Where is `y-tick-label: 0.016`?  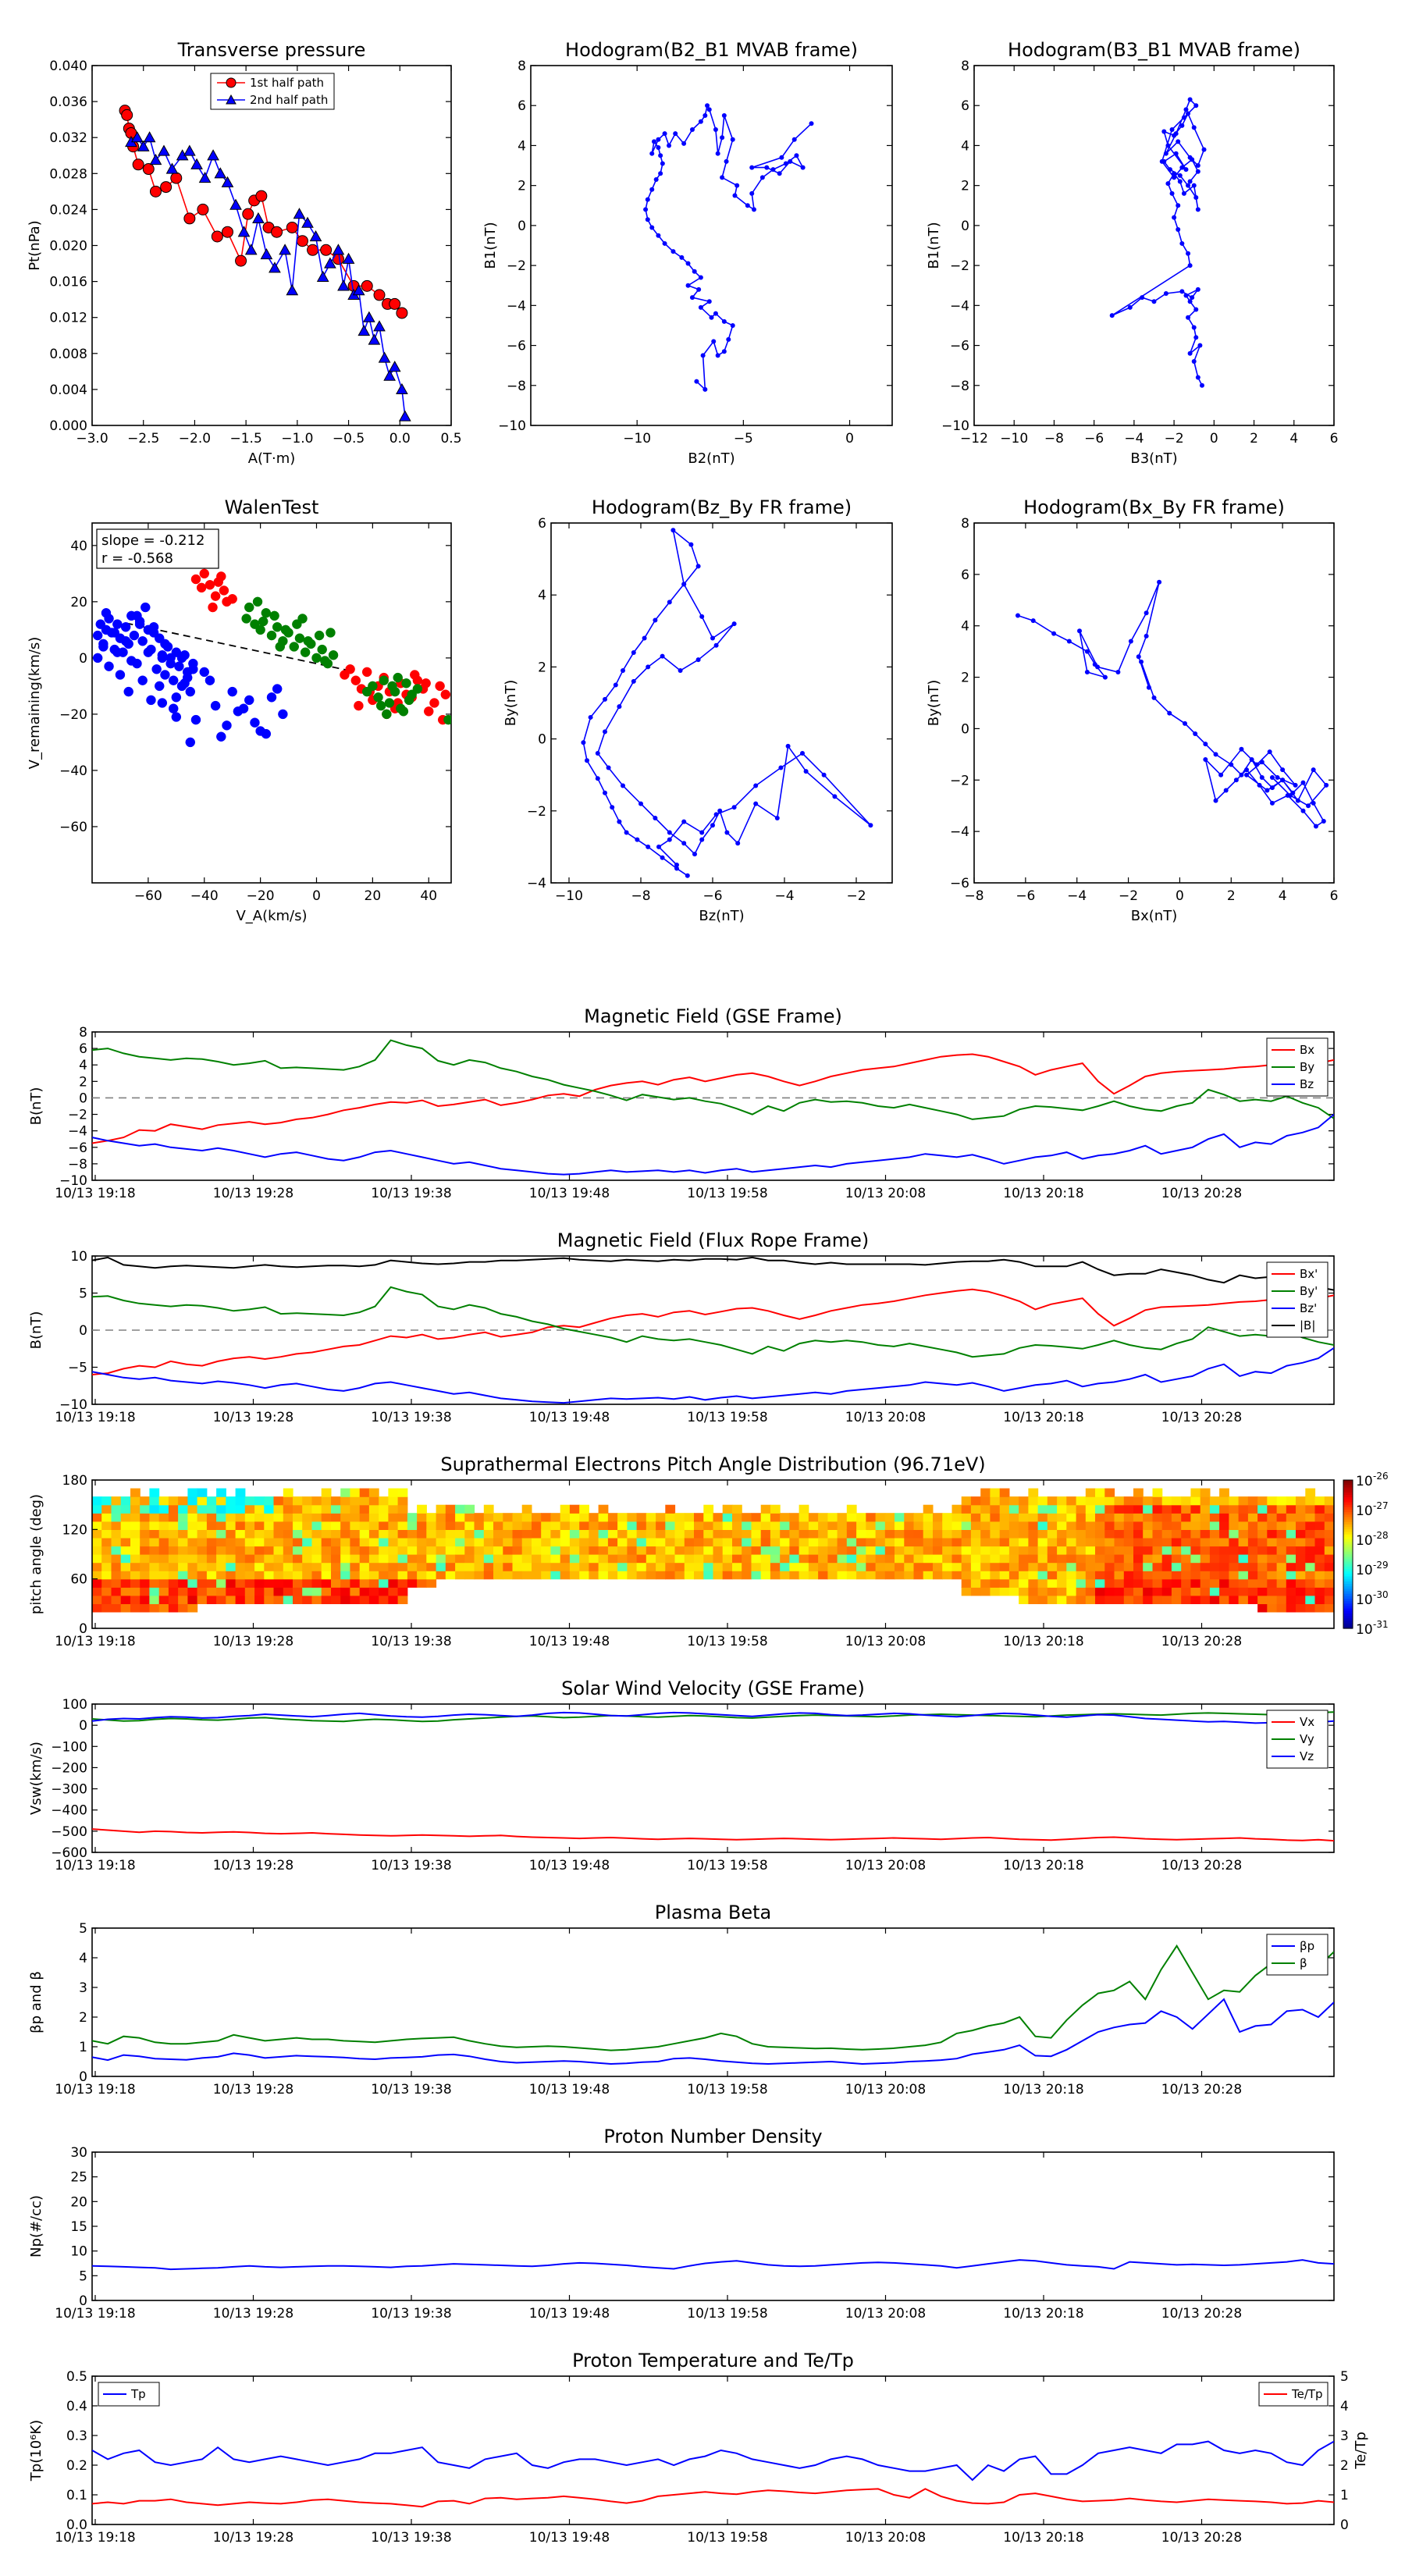 y-tick-label: 0.016 is located at coordinates (68, 282).